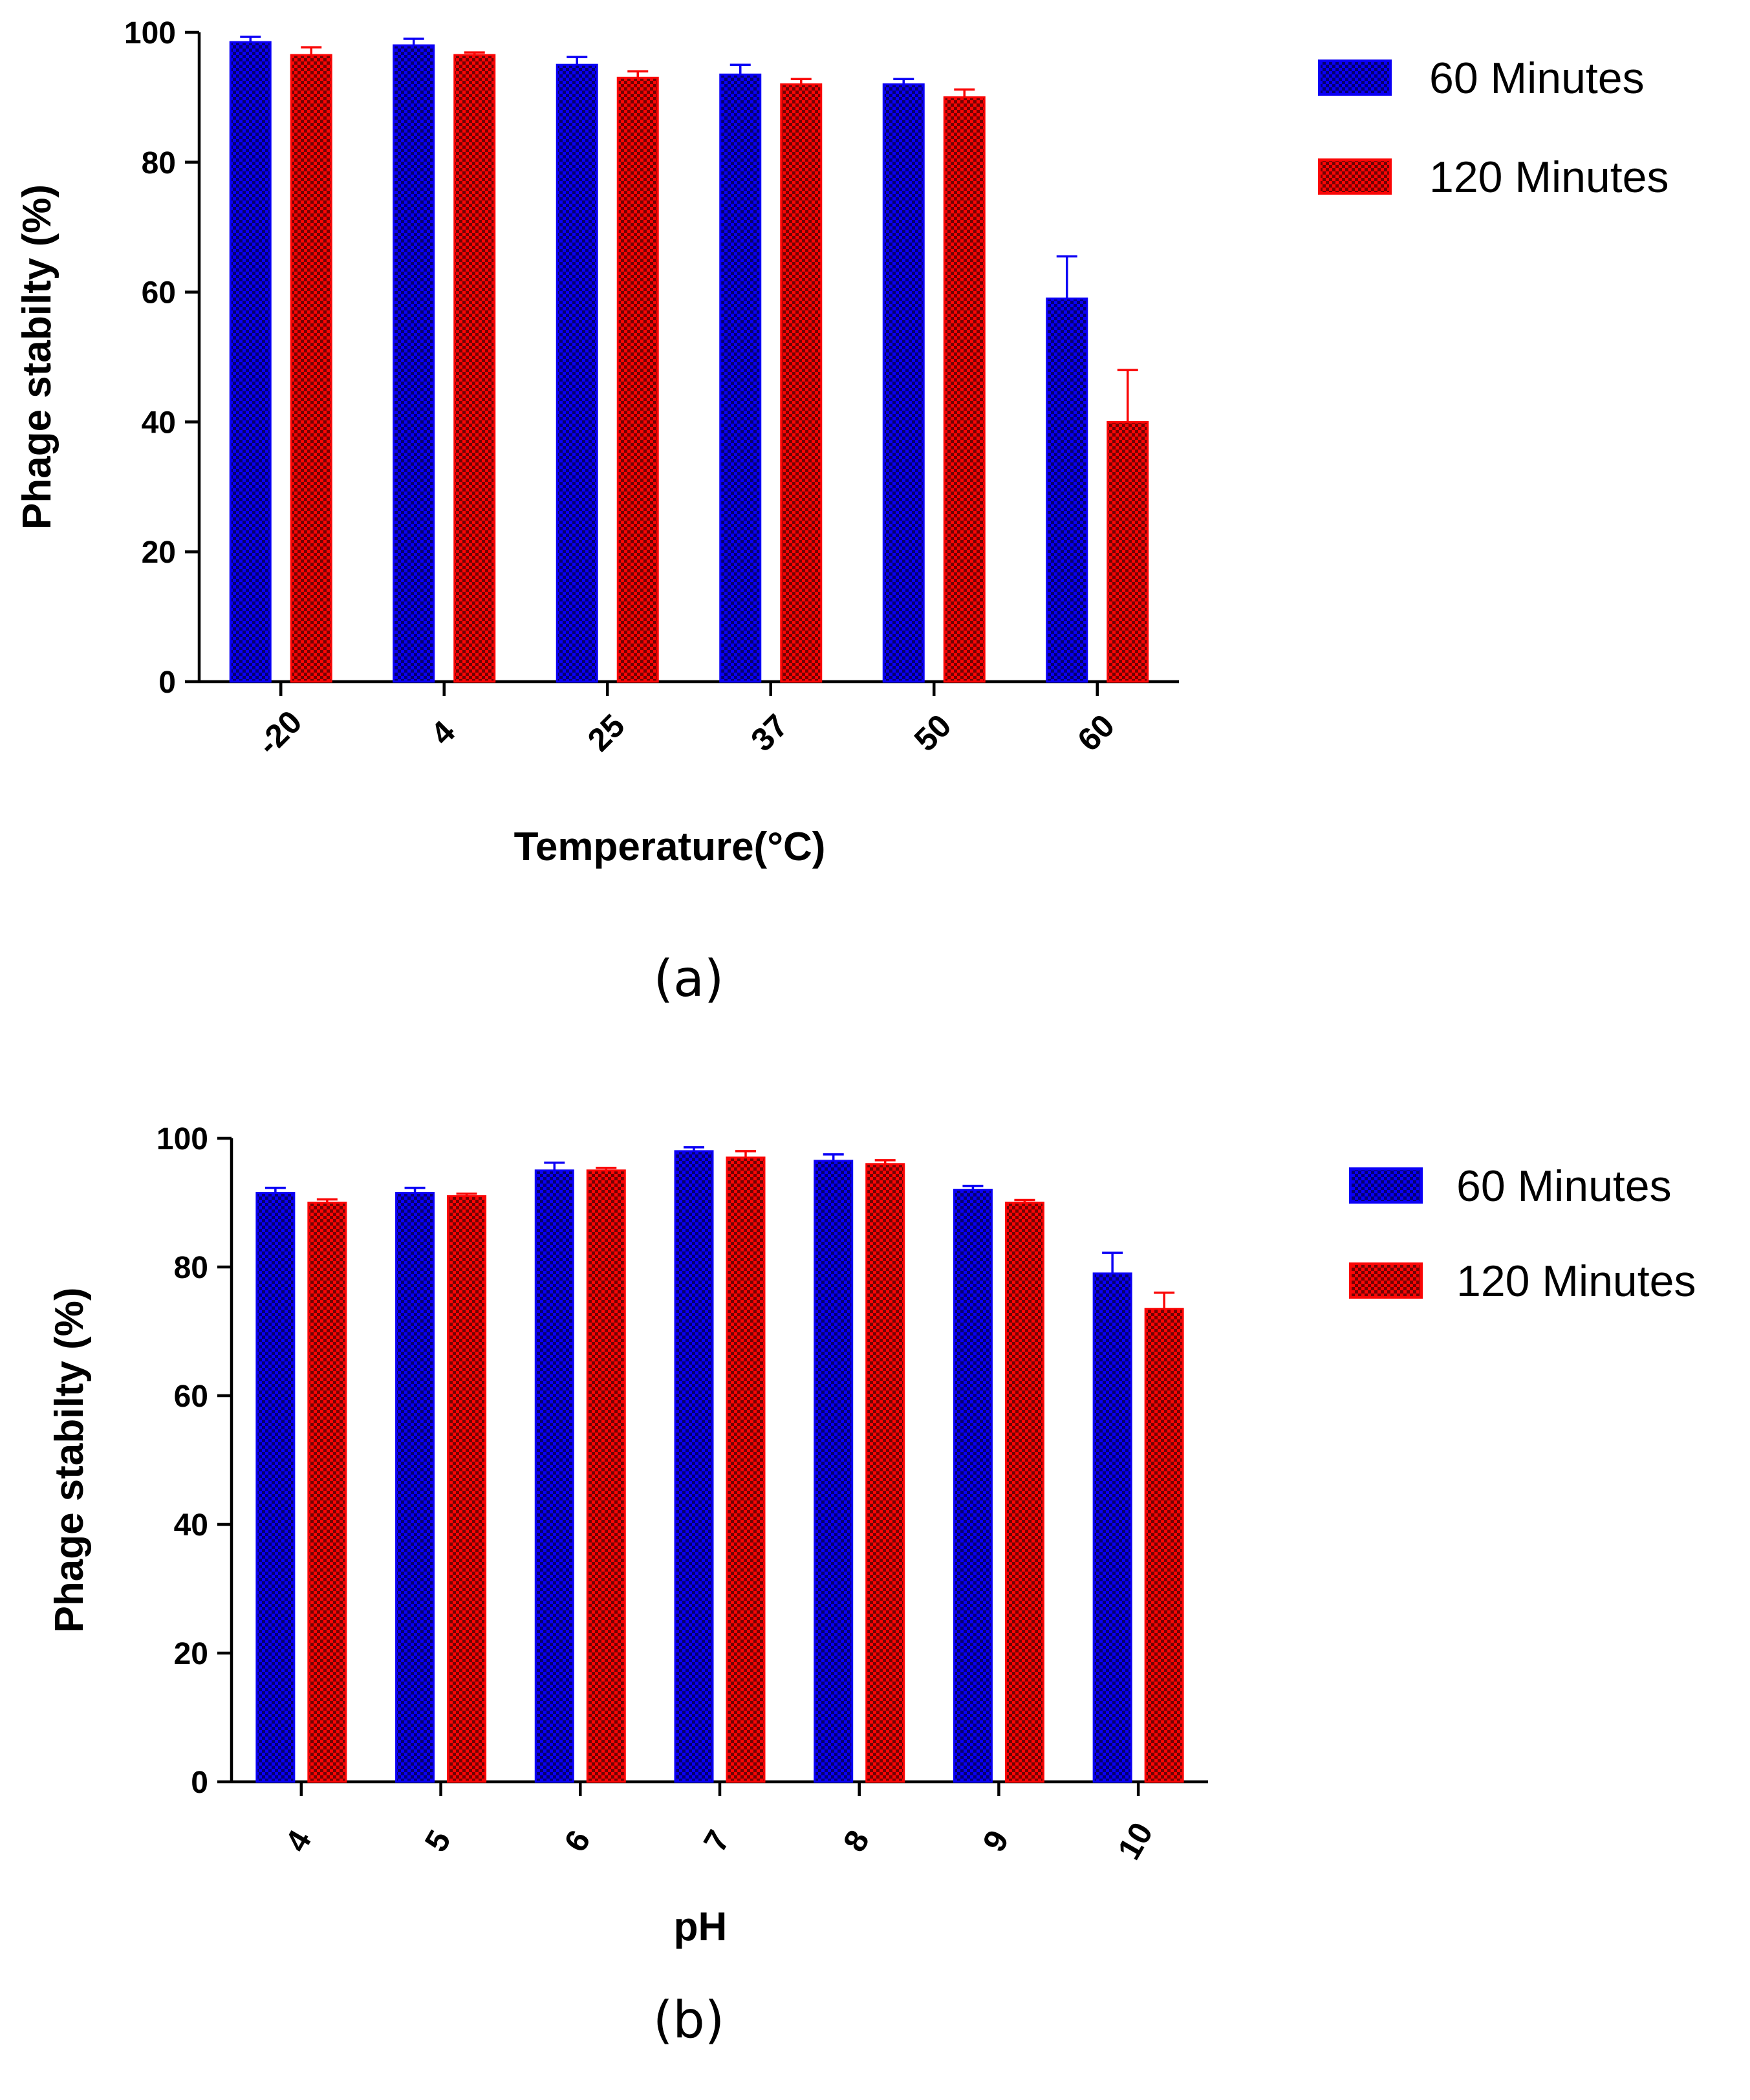 Image resolution: width=1750 pixels, height=2100 pixels. What do you see at coordinates (996, 1840) in the screenshot?
I see `x-tick-label: 9` at bounding box center [996, 1840].